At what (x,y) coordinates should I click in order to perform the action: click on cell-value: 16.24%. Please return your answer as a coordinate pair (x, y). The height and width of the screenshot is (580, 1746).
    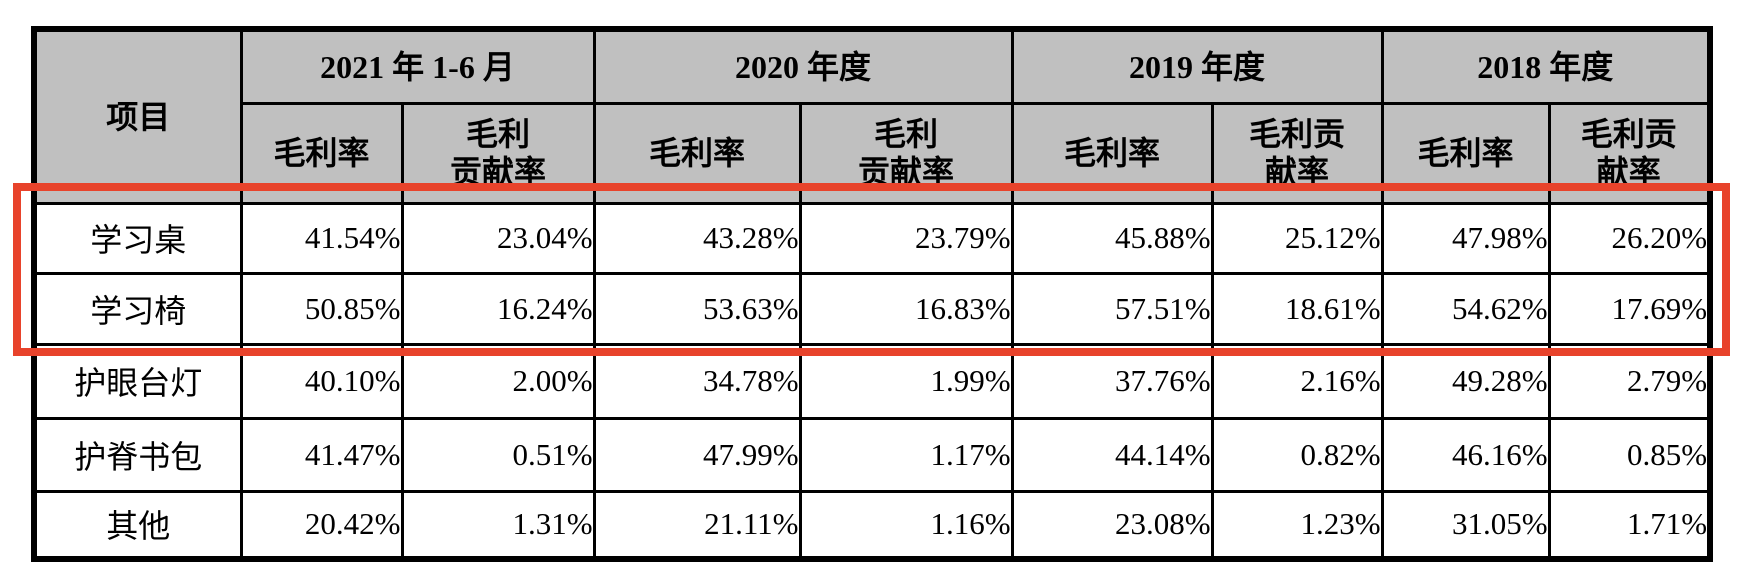
    Looking at the image, I should click on (498, 308).